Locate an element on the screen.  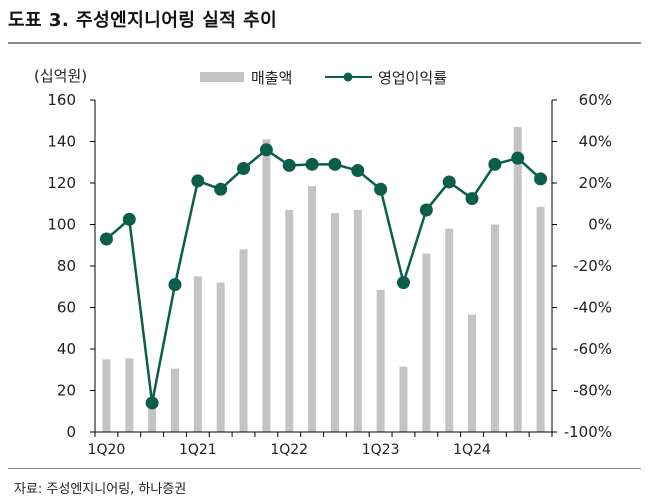
right-y-tick-label: 60% is located at coordinates (595, 100).